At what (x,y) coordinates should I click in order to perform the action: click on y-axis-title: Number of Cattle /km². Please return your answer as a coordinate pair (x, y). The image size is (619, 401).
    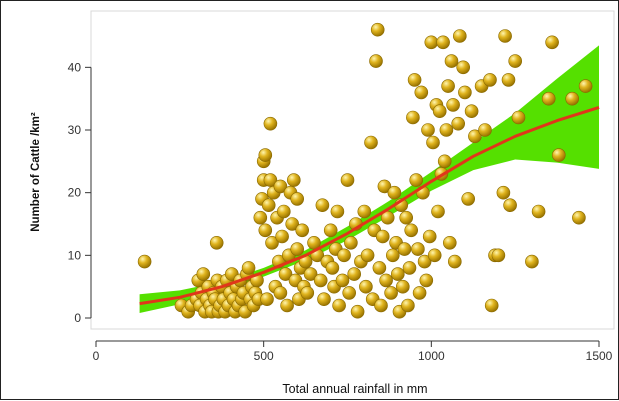
    Looking at the image, I should click on (36, 172).